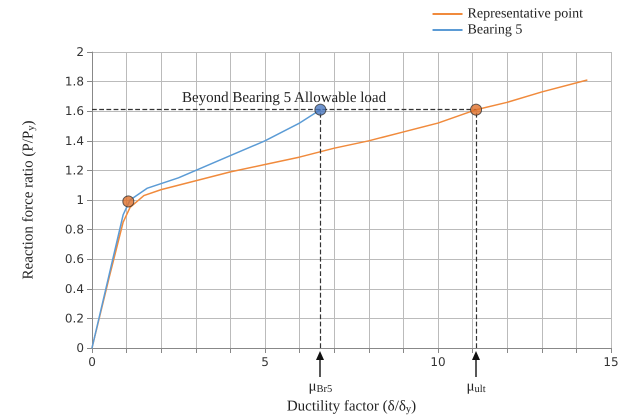 This screenshot has width=628, height=420. Describe the element at coordinates (80, 52) in the screenshot. I see `y-tick-label: 2` at that location.